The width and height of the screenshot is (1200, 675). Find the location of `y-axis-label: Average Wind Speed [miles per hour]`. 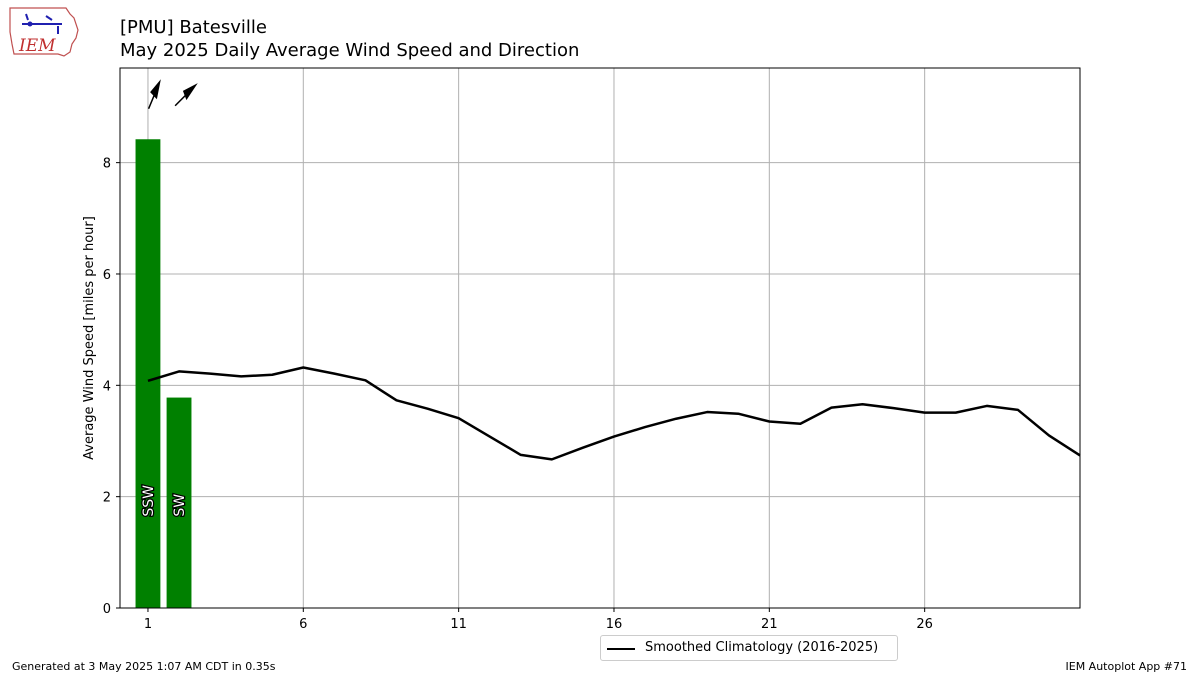

y-axis-label: Average Wind Speed [miles per hour] is located at coordinates (89, 338).